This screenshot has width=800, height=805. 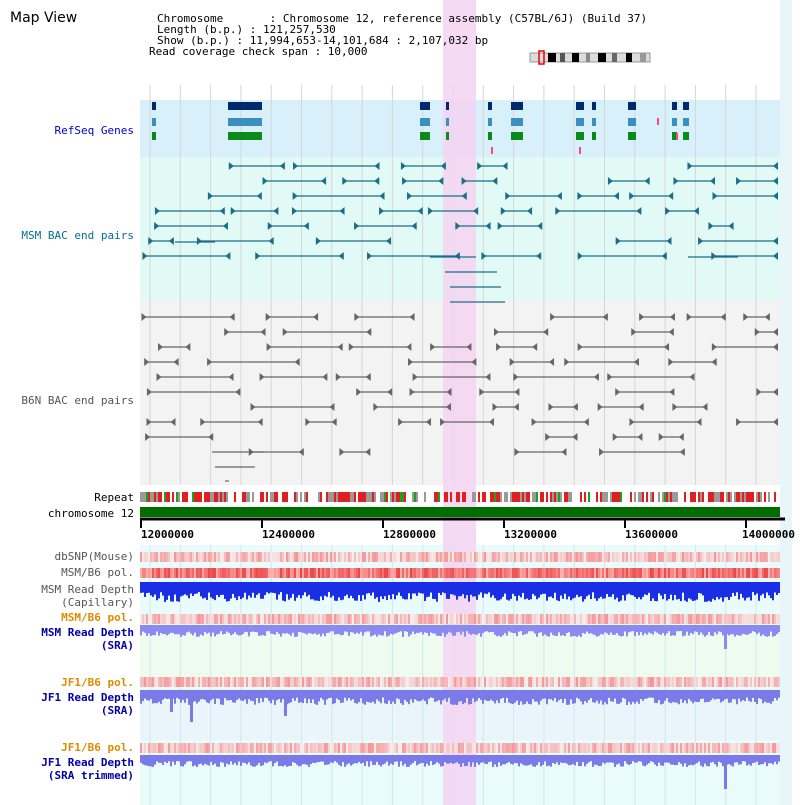 I want to click on ideogram-band, so click(x=602, y=57).